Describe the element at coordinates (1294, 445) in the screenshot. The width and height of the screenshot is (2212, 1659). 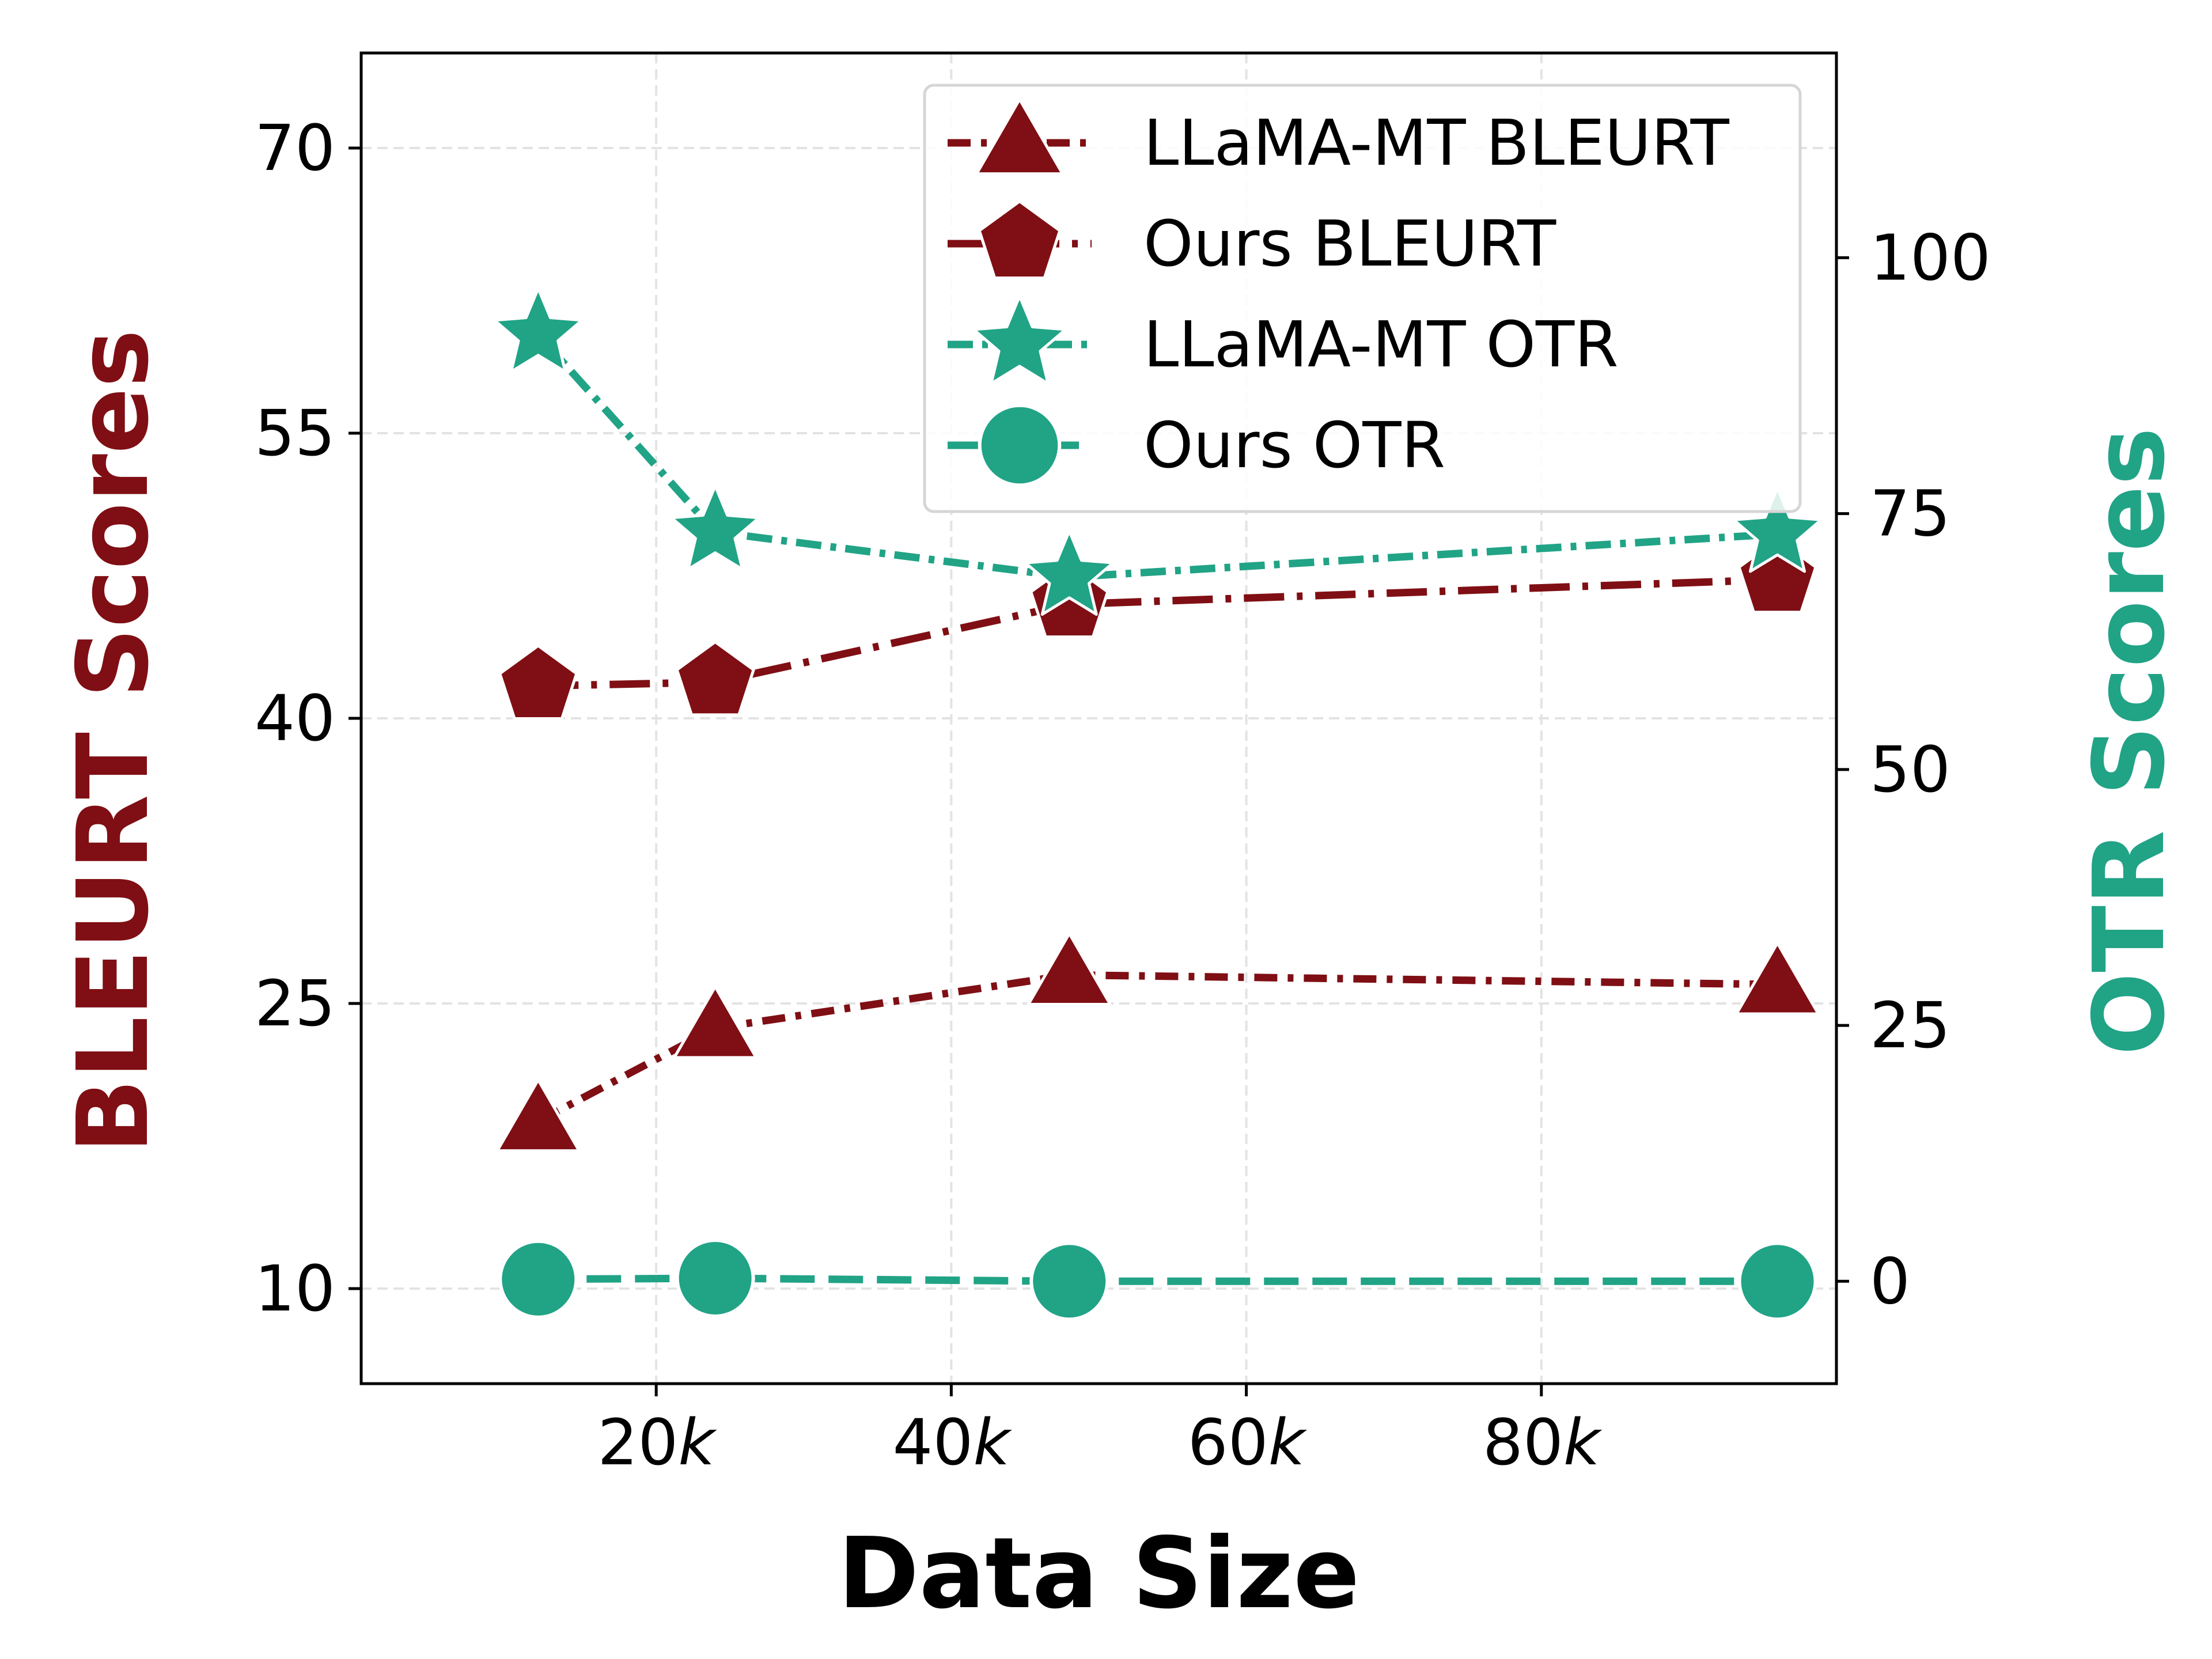
I see `legend-label: Ours OTR` at that location.